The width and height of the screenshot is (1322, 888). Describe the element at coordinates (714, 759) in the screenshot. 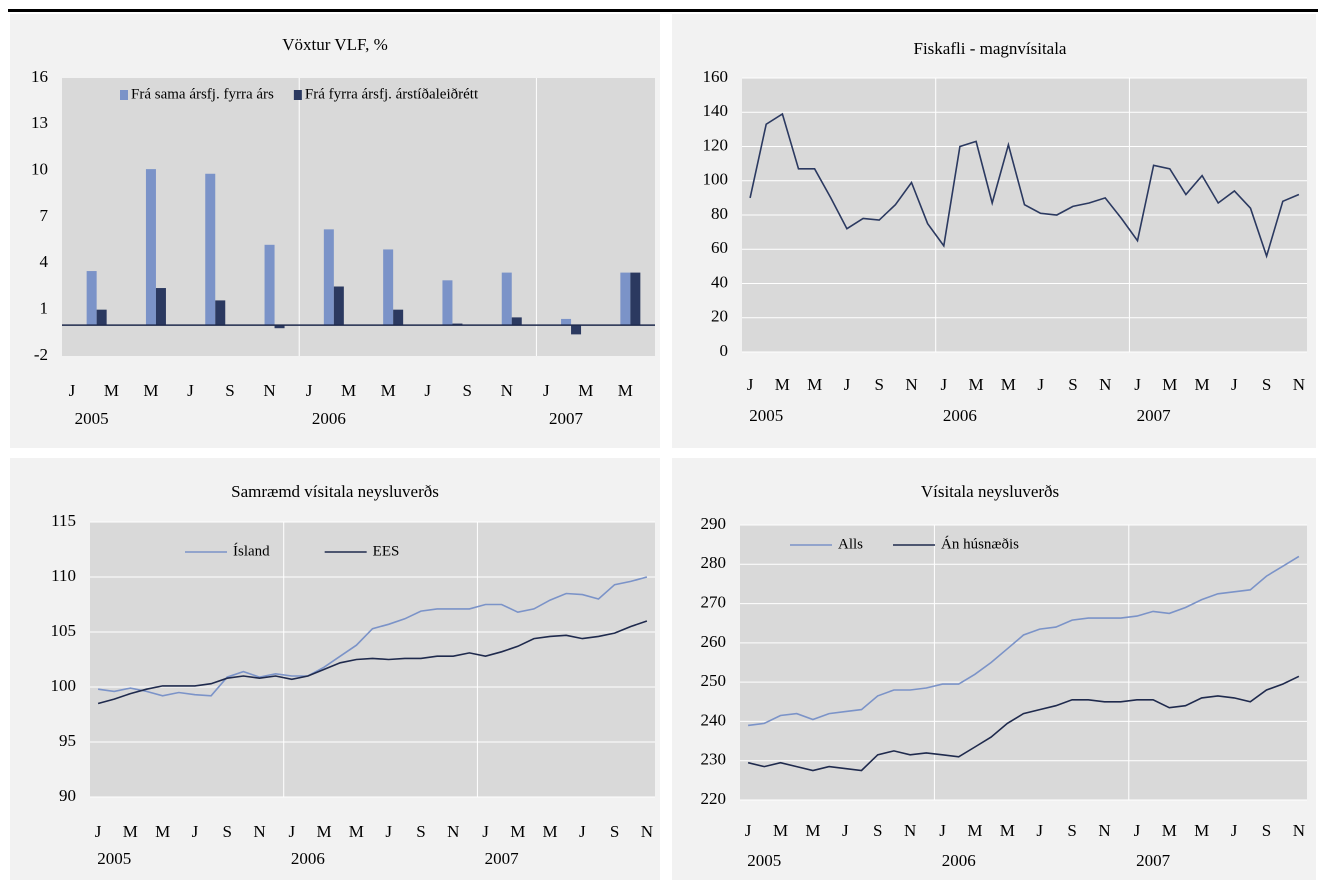

I see `y-tick-label: 230` at that location.